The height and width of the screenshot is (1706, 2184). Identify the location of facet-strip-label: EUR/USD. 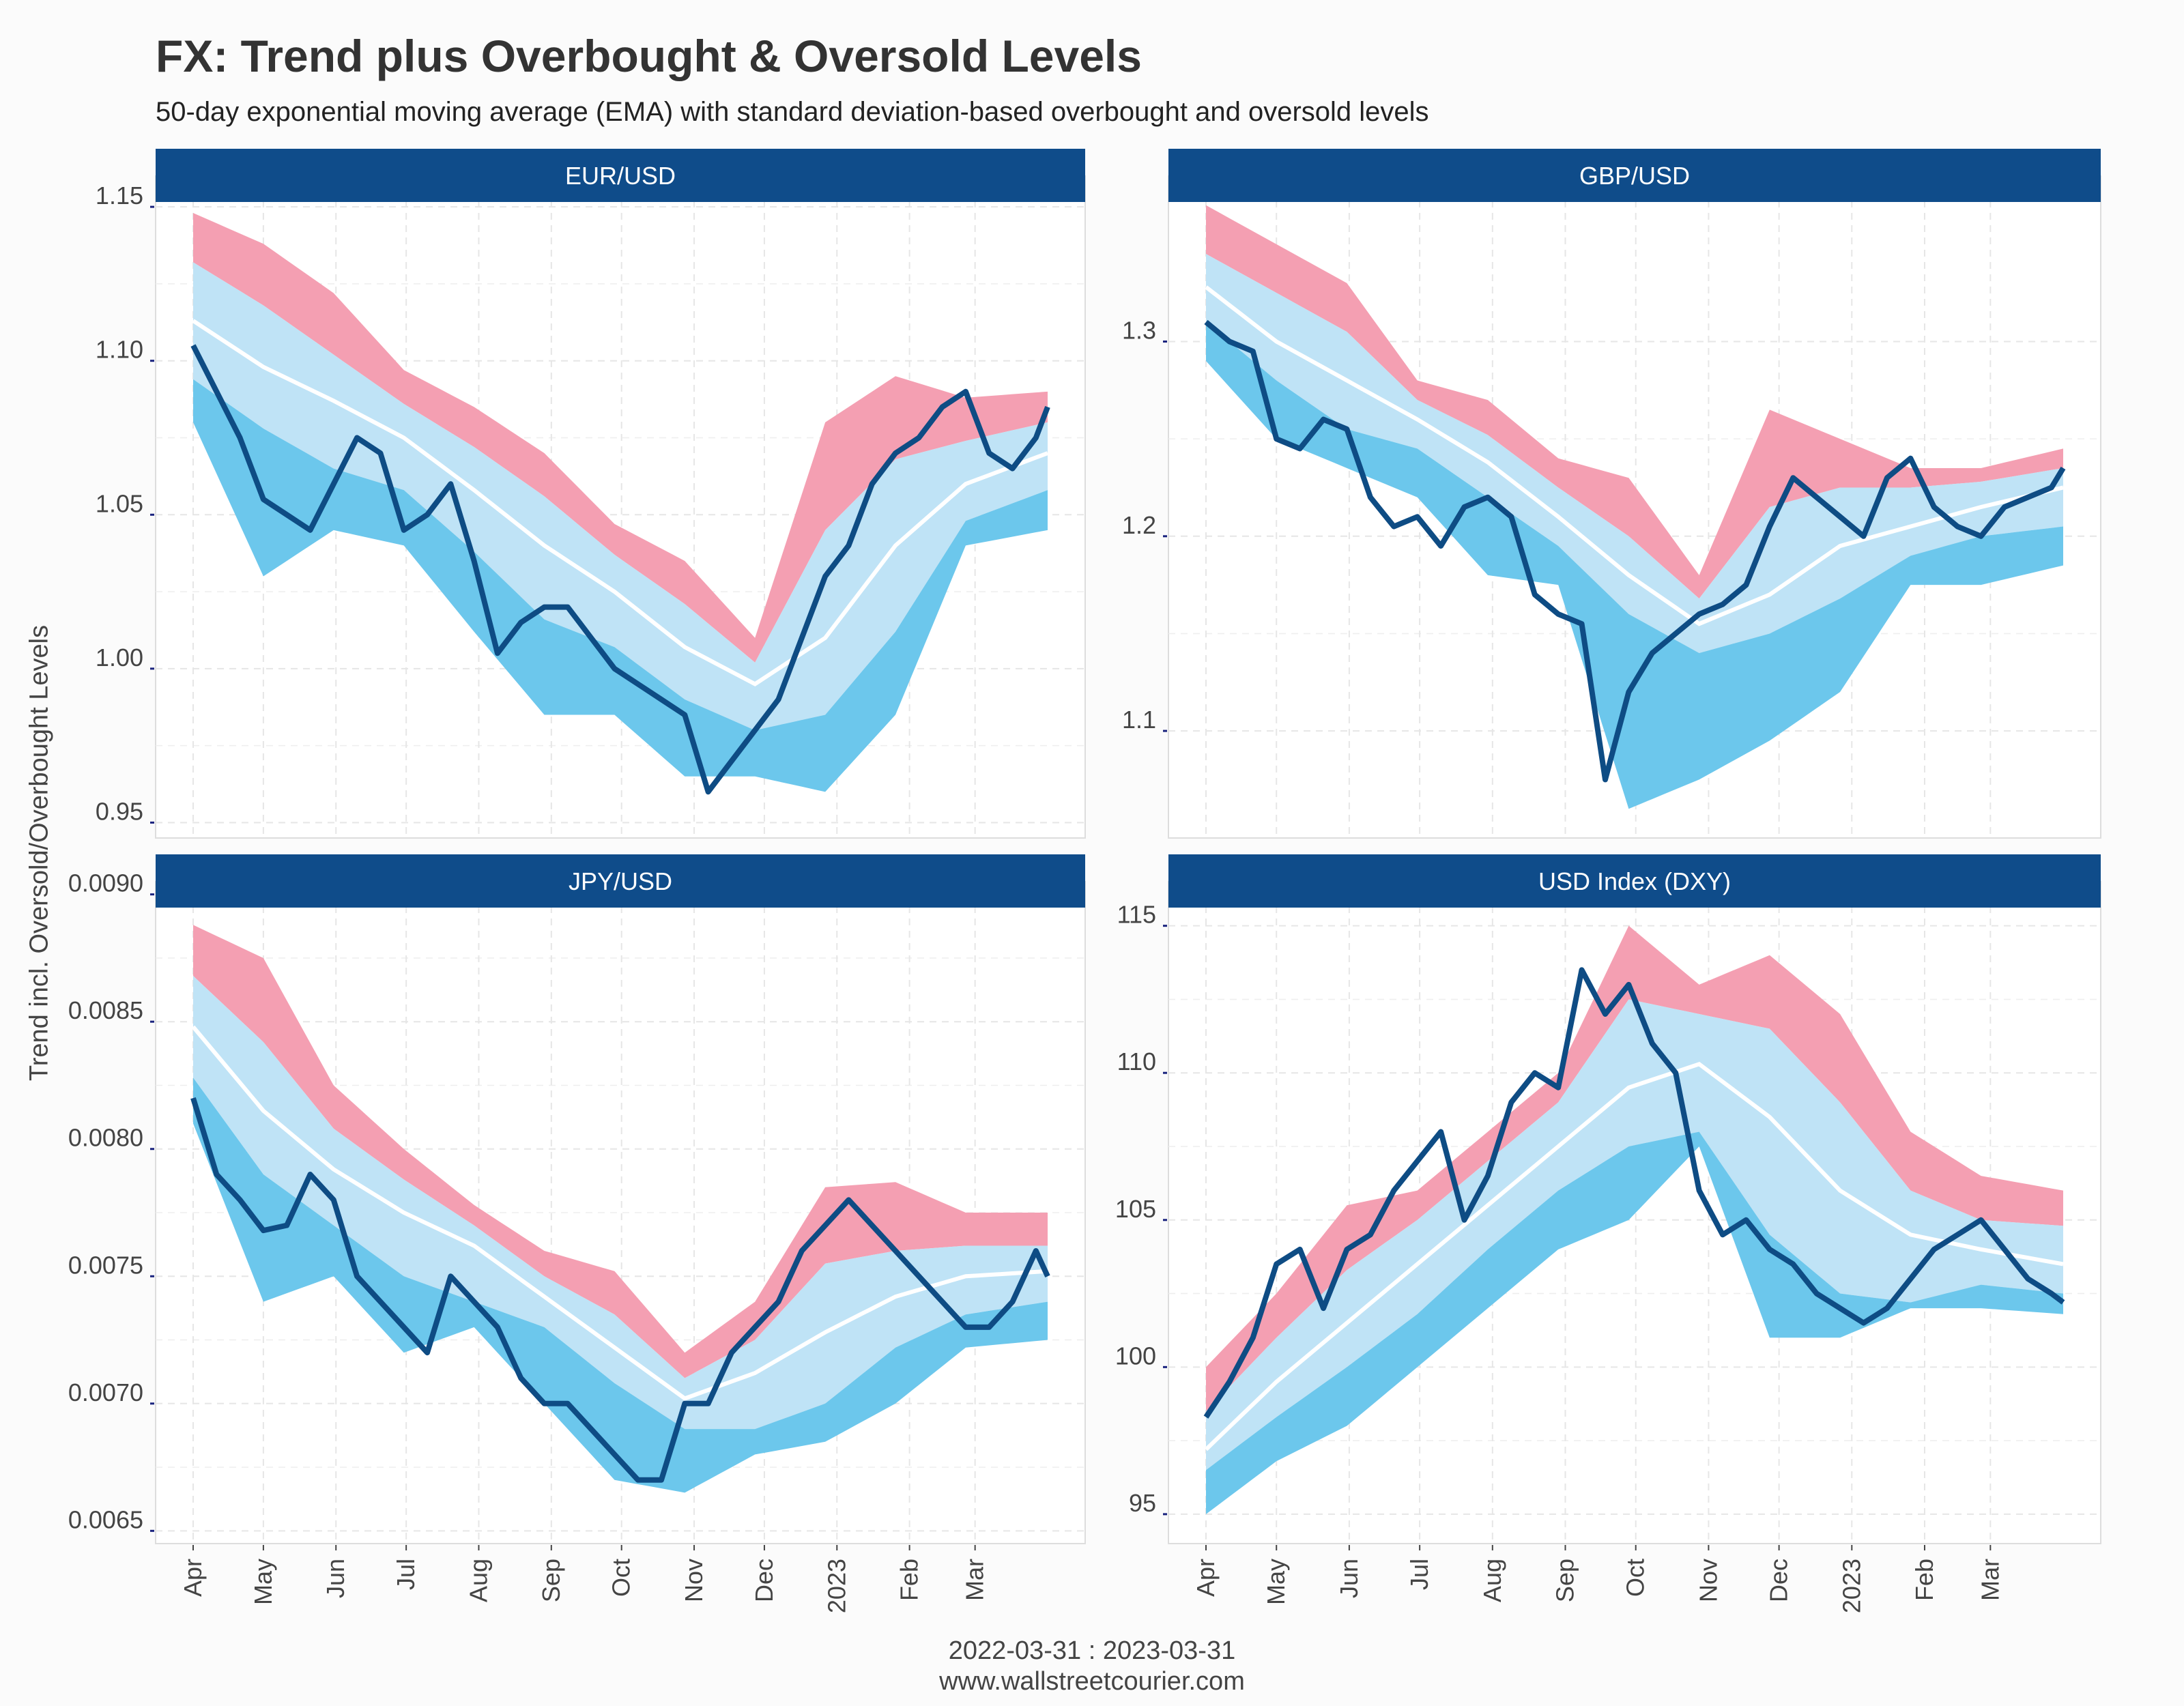
(620, 176).